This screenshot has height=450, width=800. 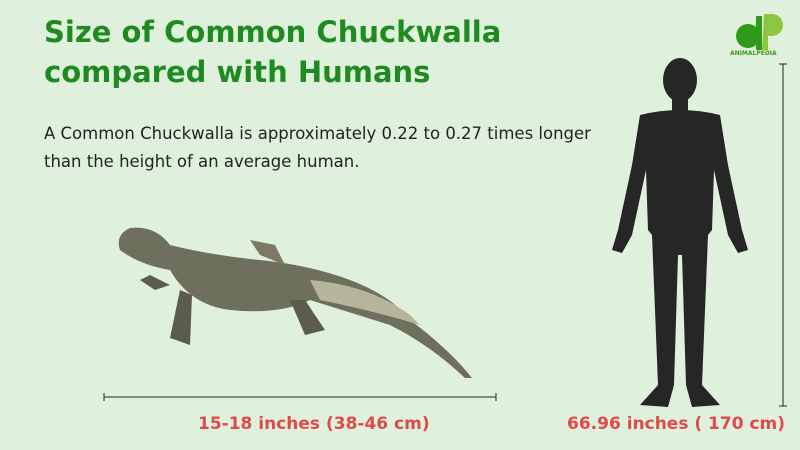 I want to click on logo-text: ANIMALPEDIA, so click(x=753, y=53).